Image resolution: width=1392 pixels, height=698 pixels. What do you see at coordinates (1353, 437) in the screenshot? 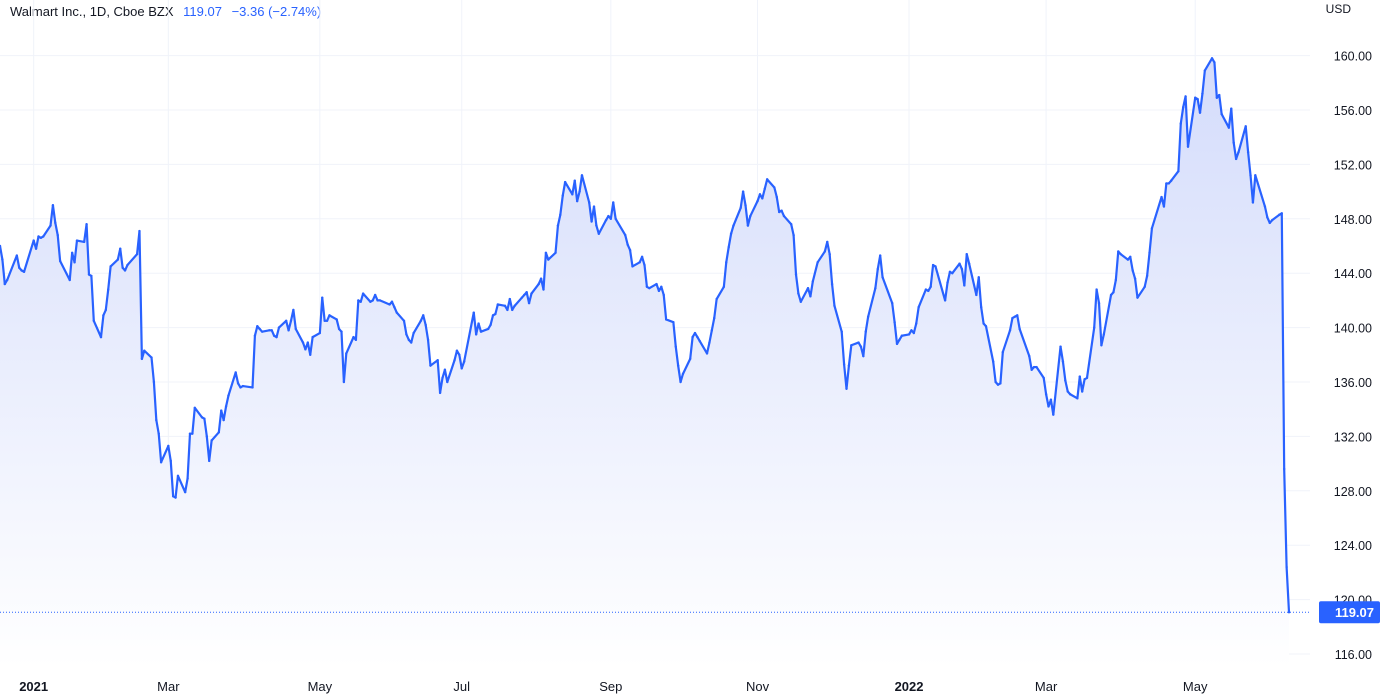
I see `y-tick-label: 132.00` at bounding box center [1353, 437].